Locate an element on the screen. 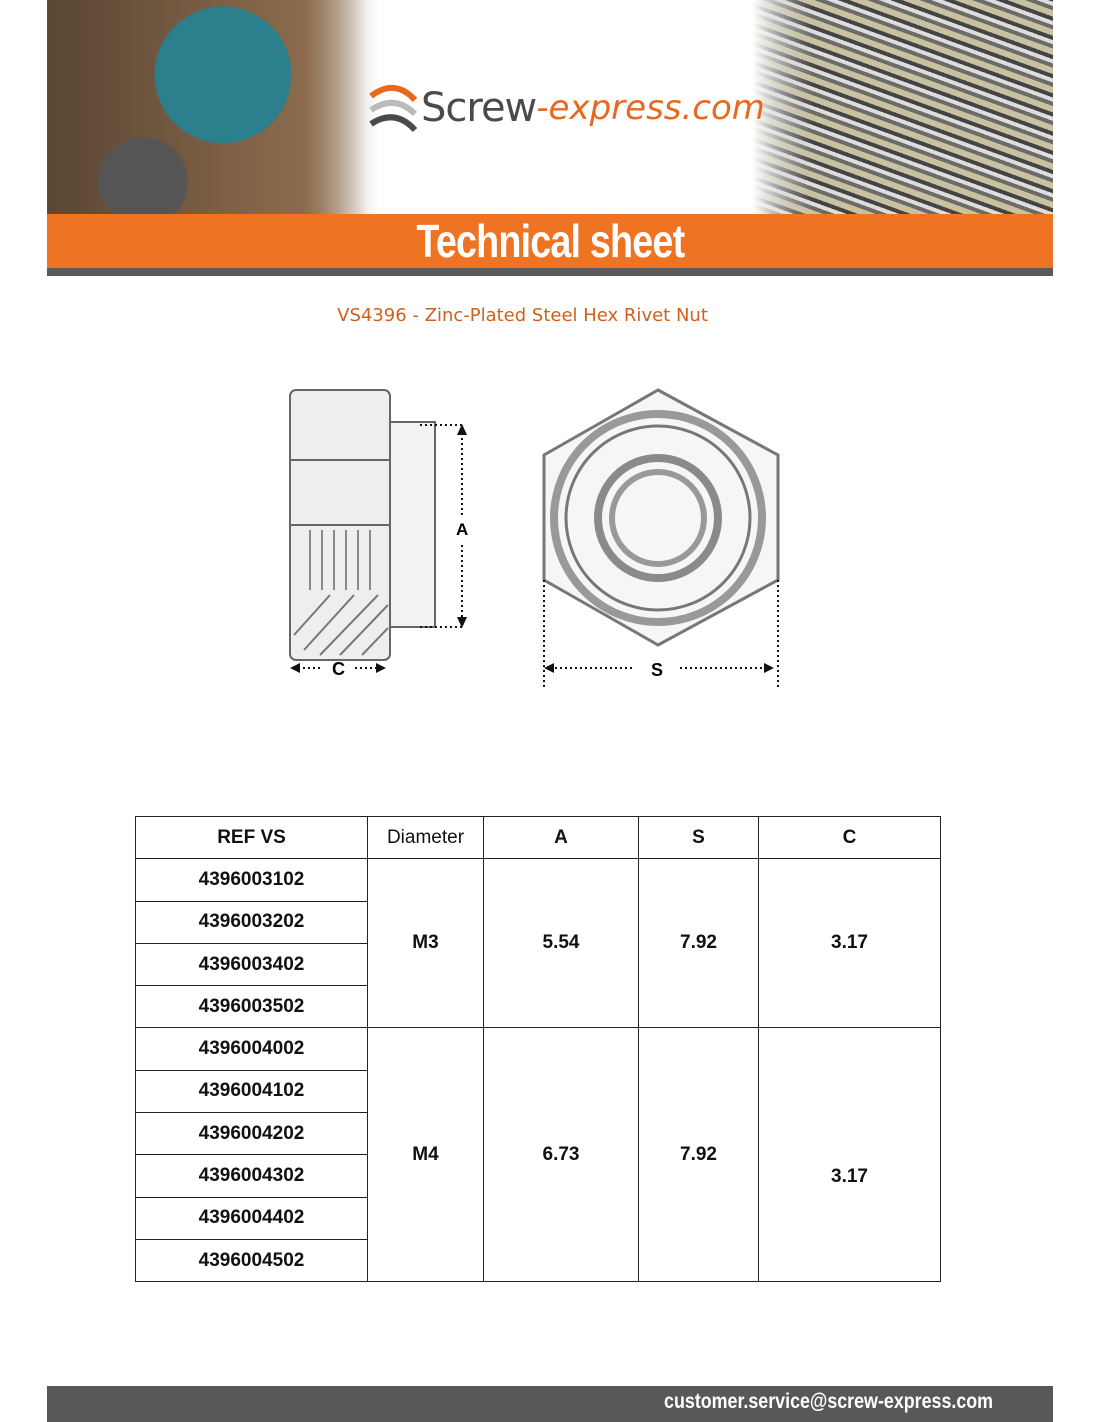 This screenshot has width=1100, height=1422. banner-title: Technical sheet is located at coordinates (550, 241).